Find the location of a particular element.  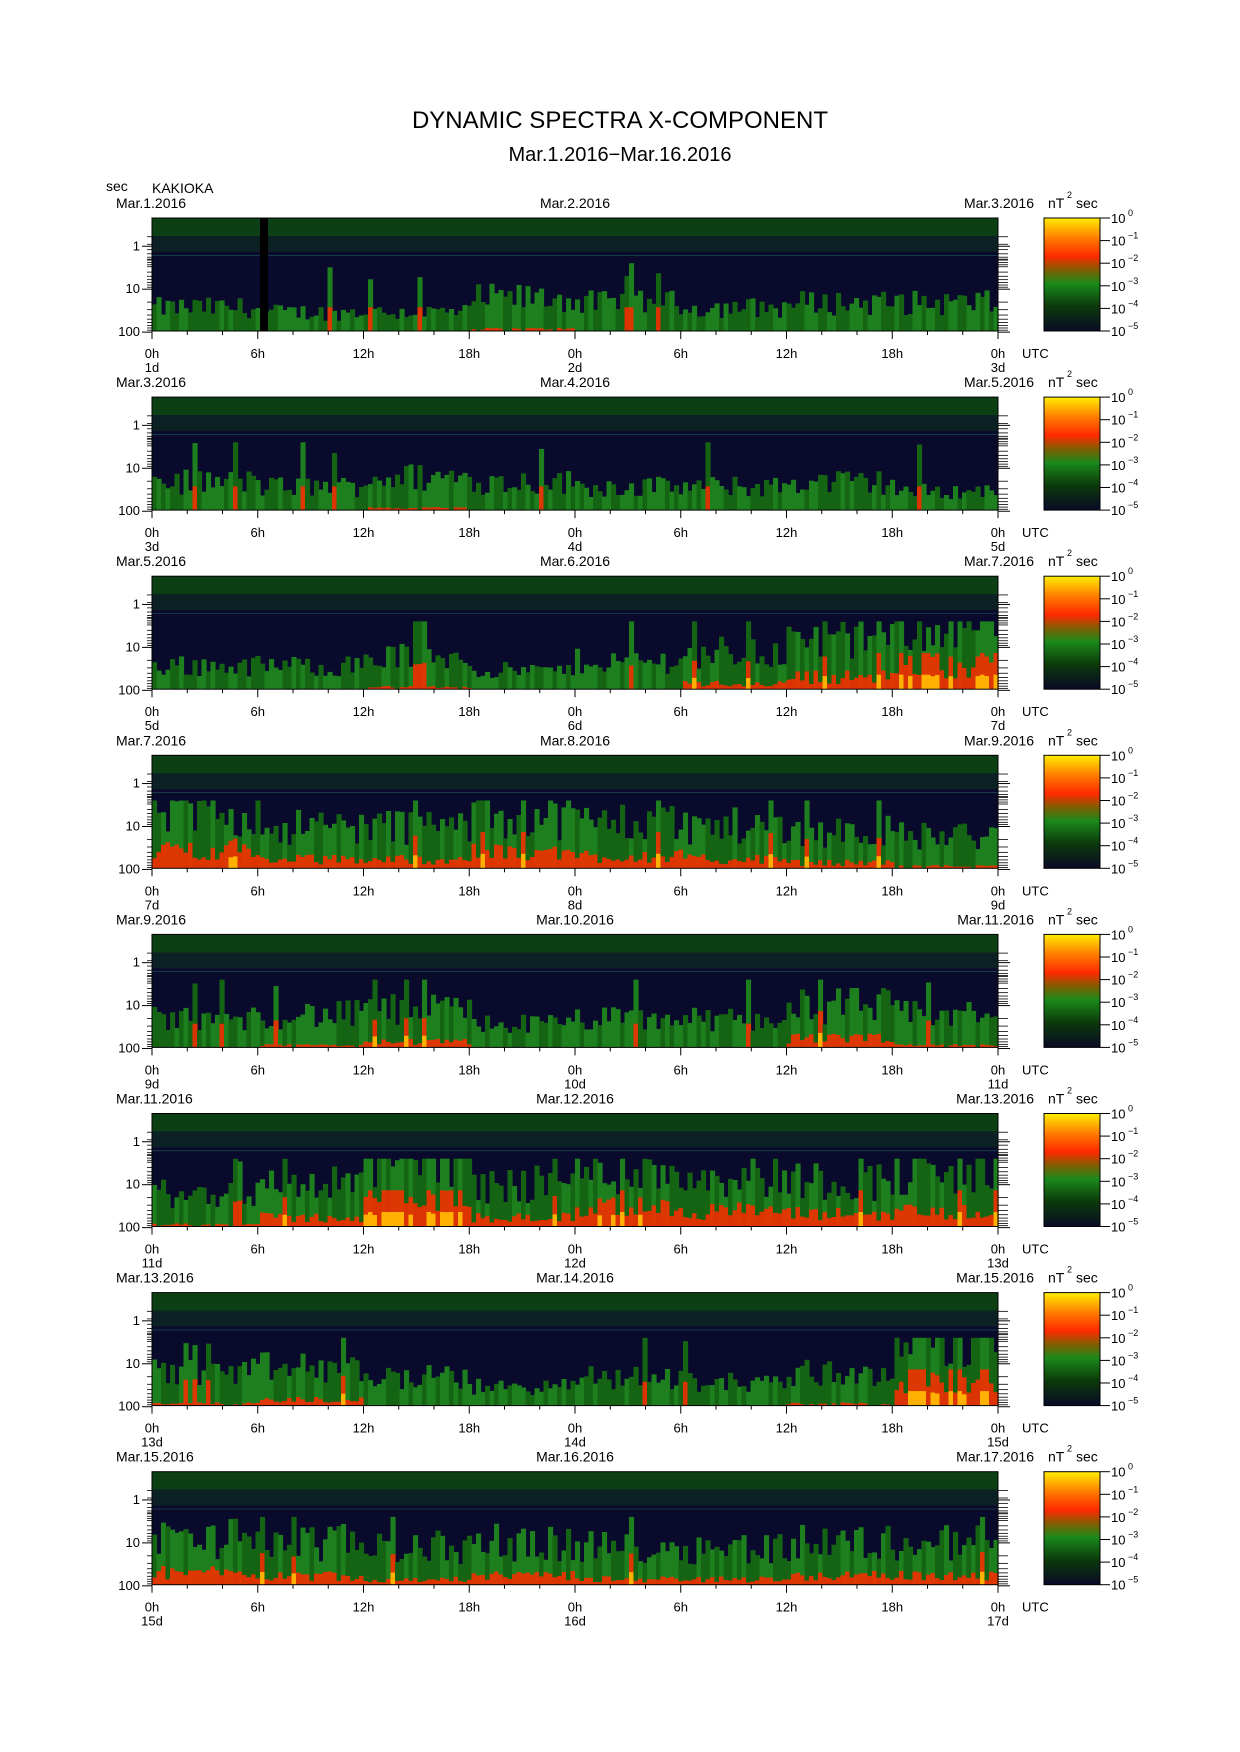

y-tick-label: 10 is located at coordinates (133, 825).